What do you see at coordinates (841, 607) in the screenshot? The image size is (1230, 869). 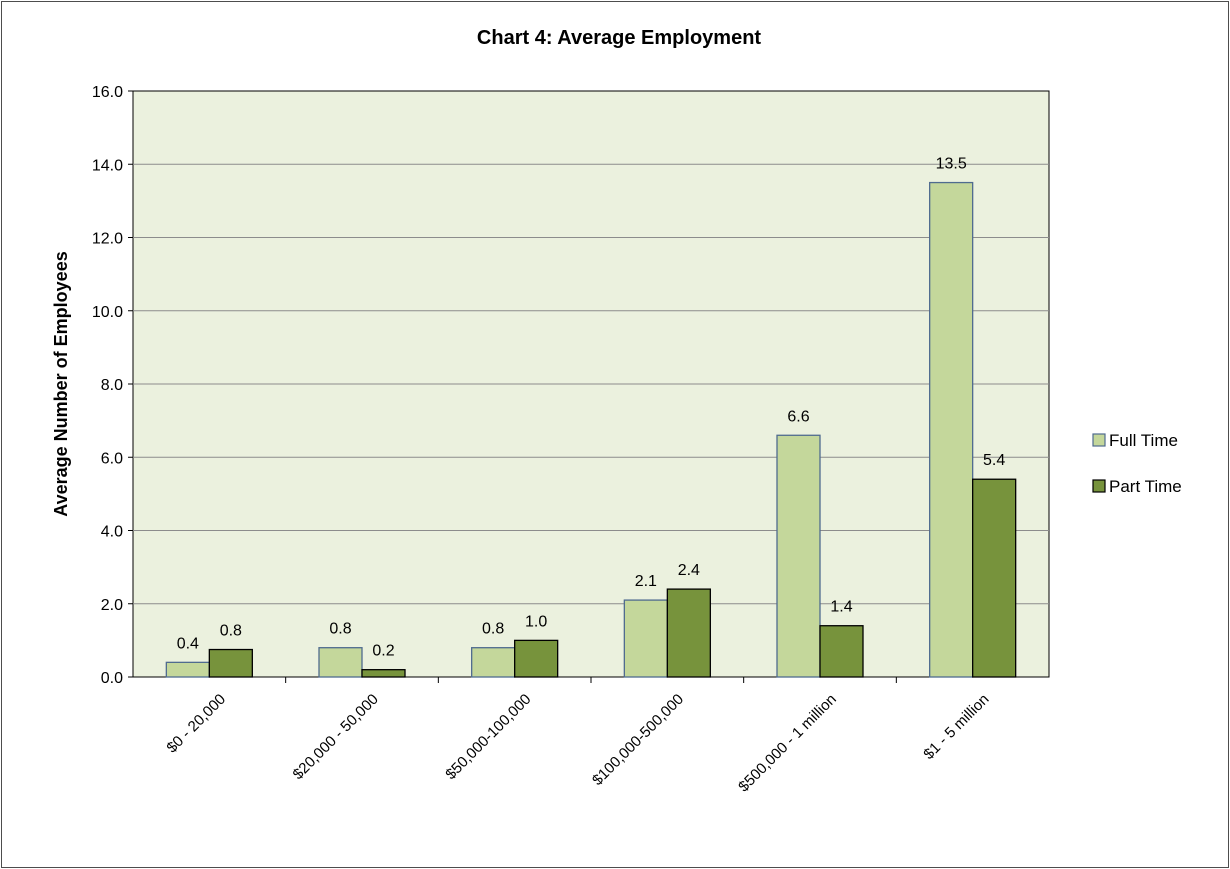 I see `data-label: 1.4` at bounding box center [841, 607].